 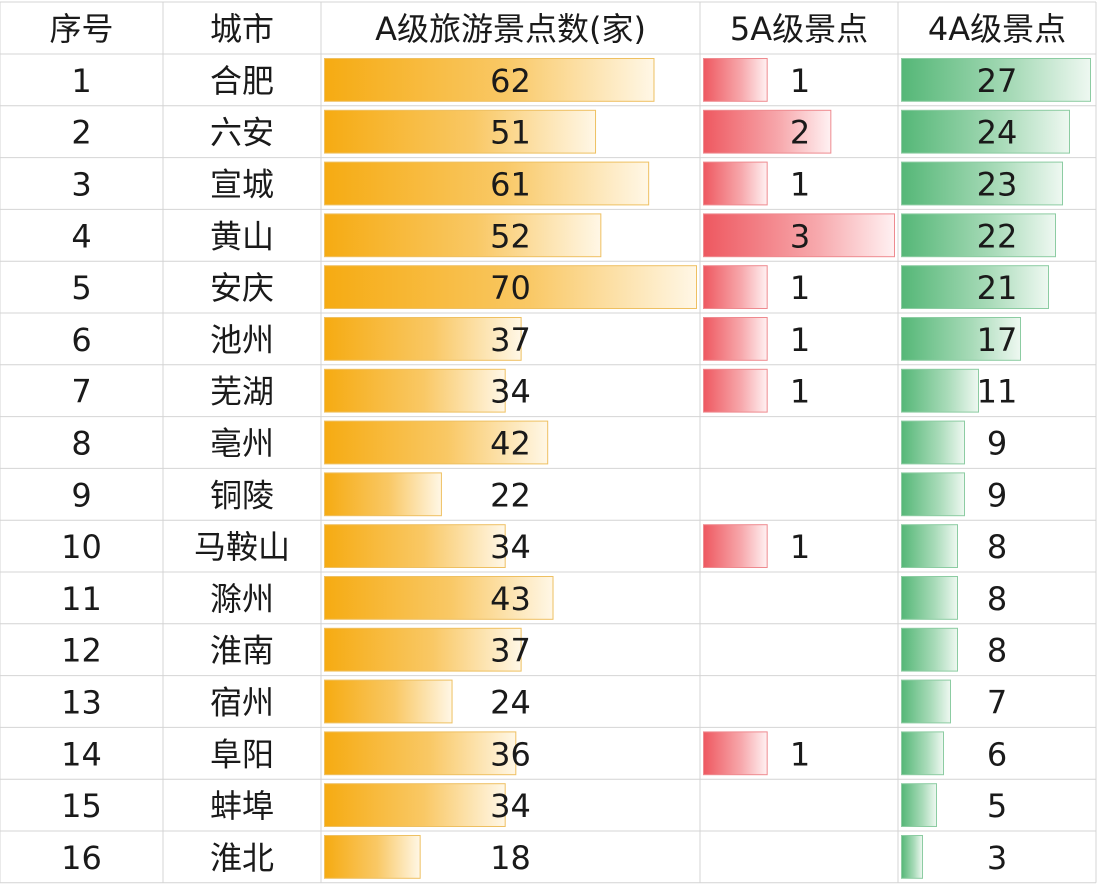 I want to click on city-cell: 阜阳, so click(x=242, y=754).